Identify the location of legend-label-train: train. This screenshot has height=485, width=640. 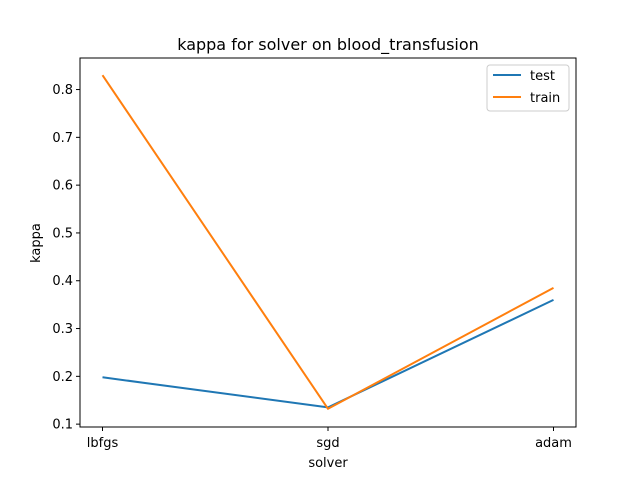
(545, 98).